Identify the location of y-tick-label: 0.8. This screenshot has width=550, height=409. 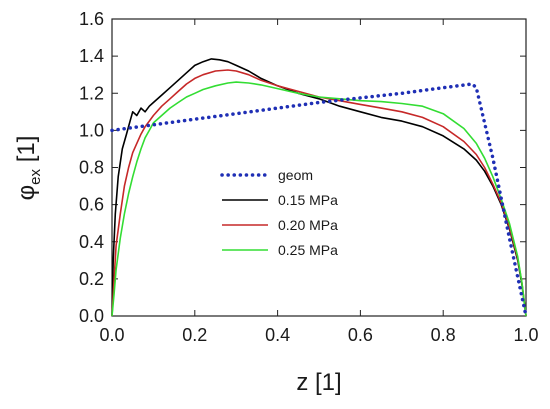
(91, 168).